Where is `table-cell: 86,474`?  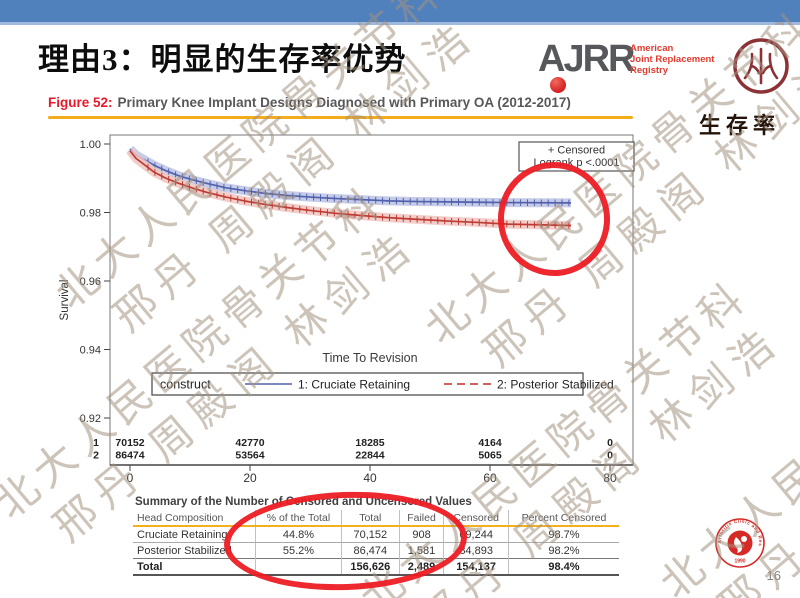
table-cell: 86,474 is located at coordinates (370, 550).